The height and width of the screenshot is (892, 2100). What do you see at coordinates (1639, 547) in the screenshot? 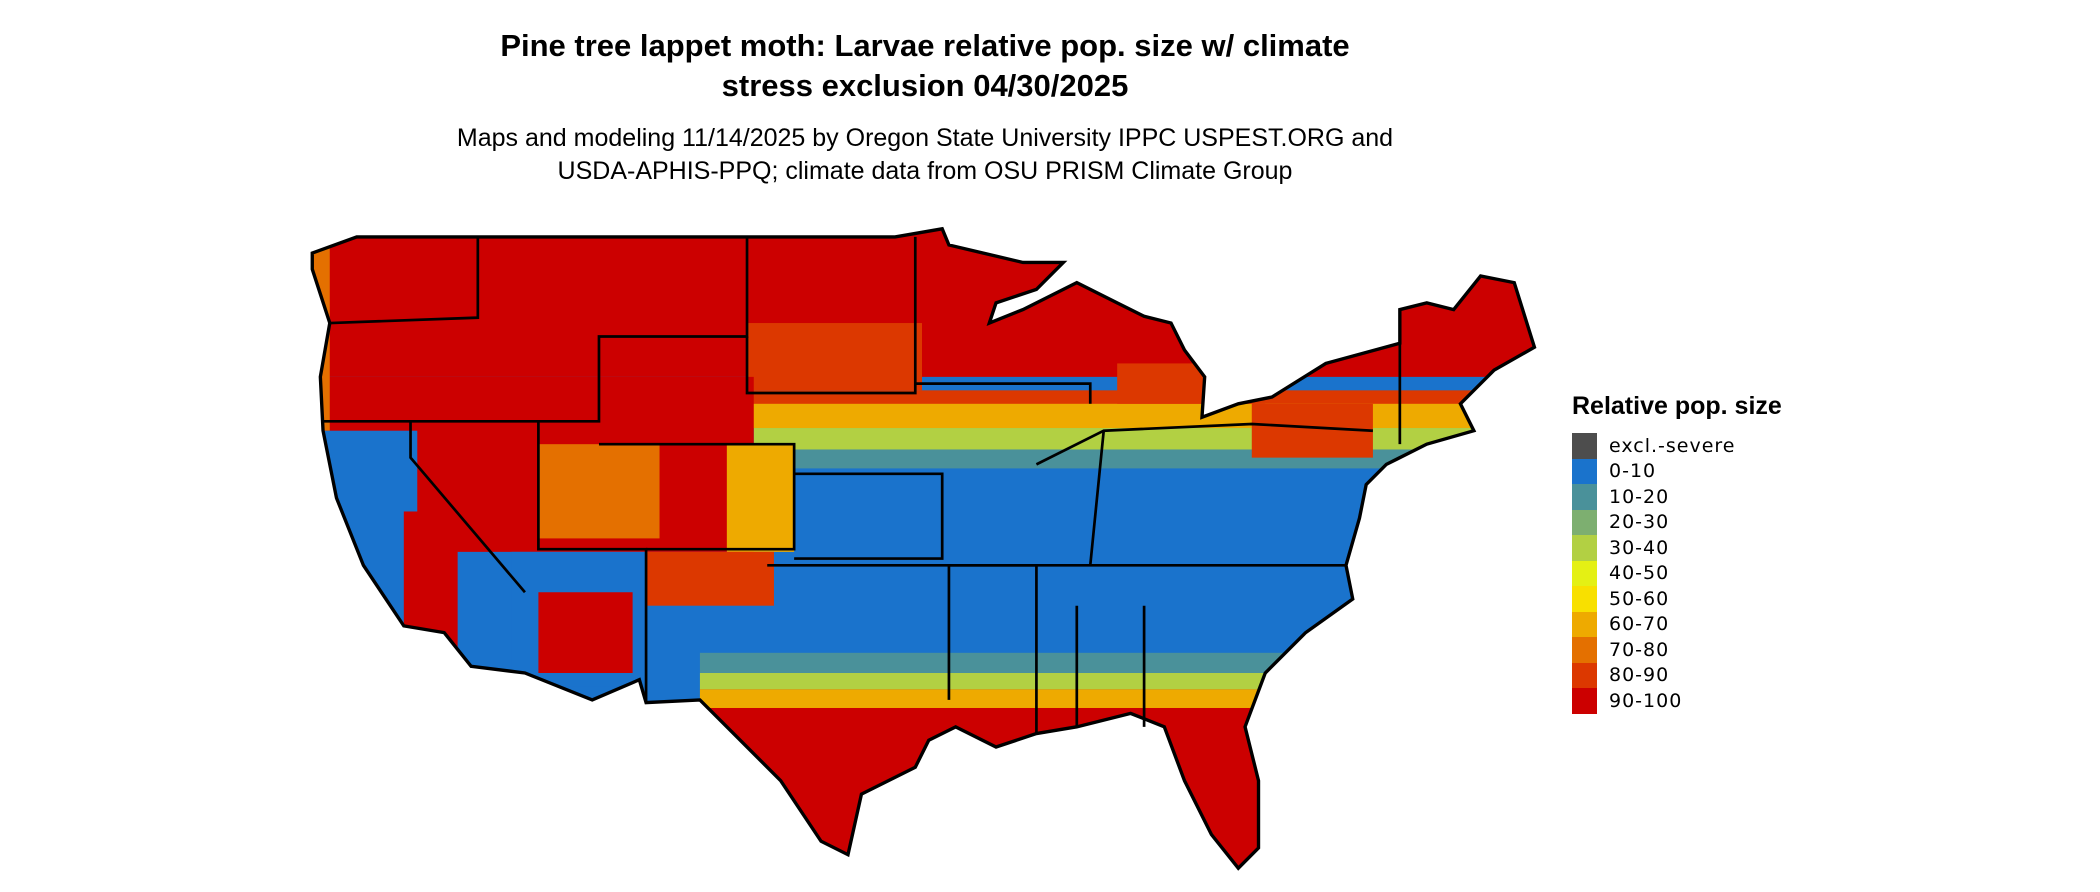
I see `legend-label: 30-40` at bounding box center [1639, 547].